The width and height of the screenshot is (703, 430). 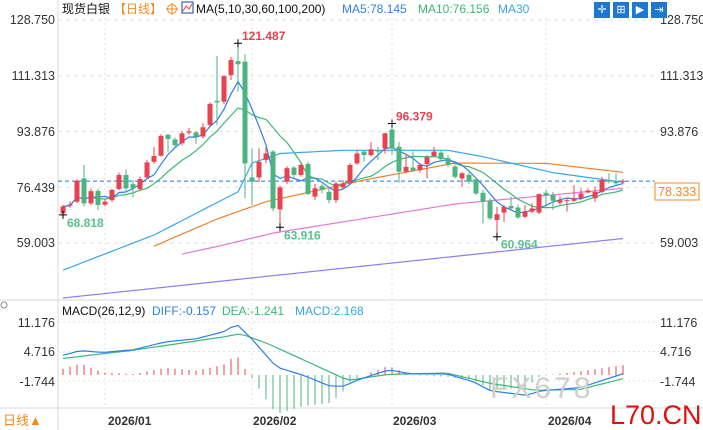 I want to click on target-icon, so click(x=172, y=9).